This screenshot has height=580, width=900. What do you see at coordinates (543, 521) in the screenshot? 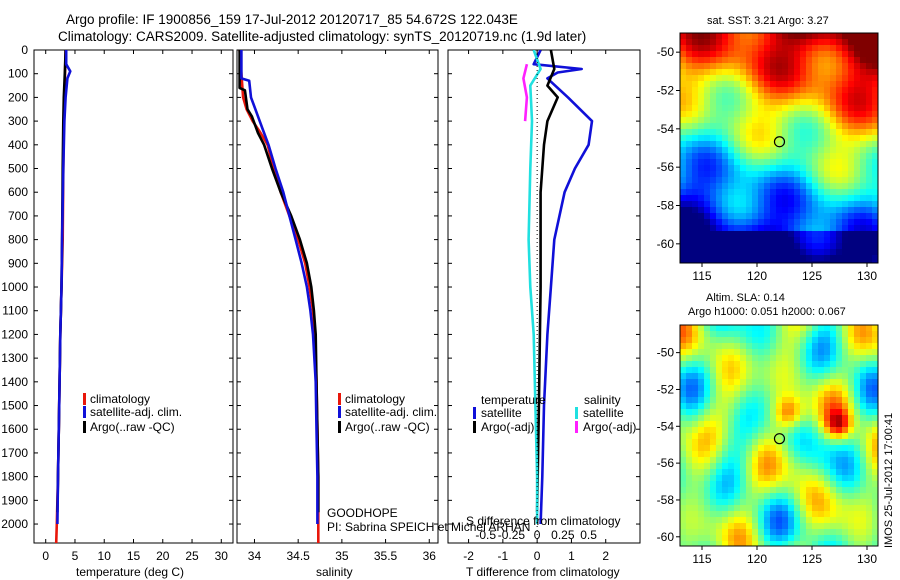
I see `difference-xlabel-top: S difference from climatology` at bounding box center [543, 521].